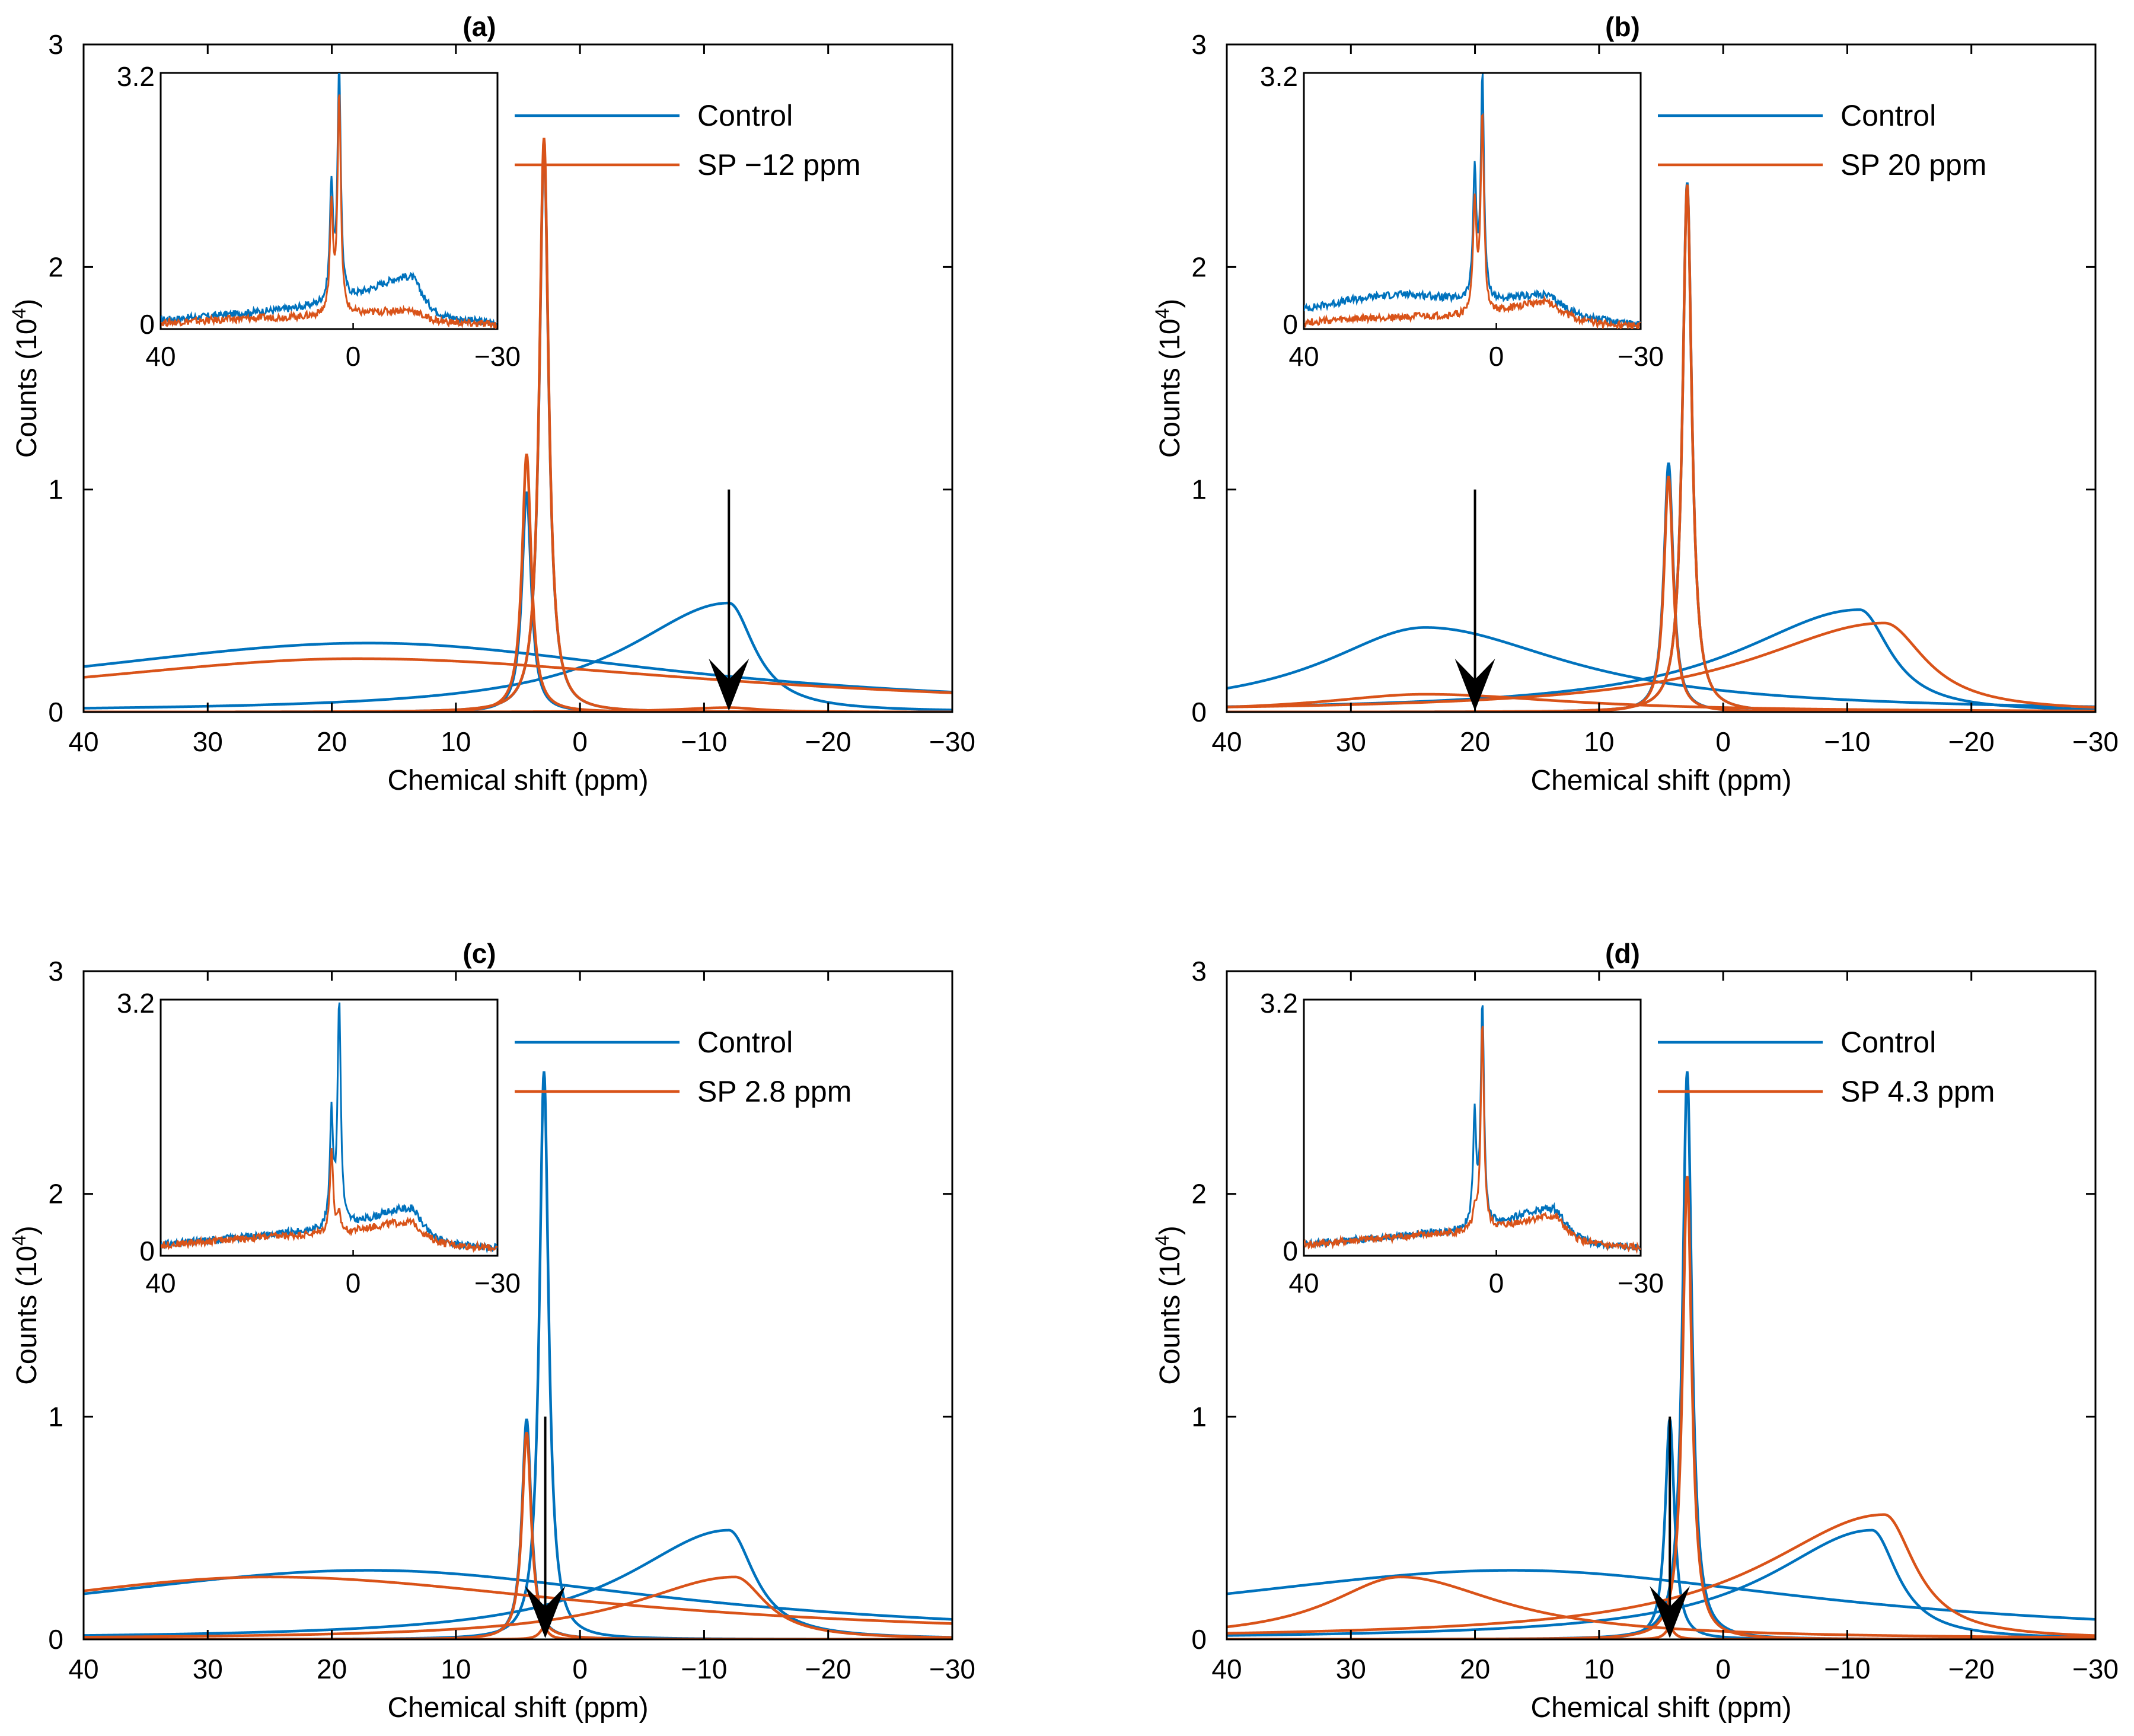  I want to click on legend: Control SP 4.3 ppm, so click(1826, 1067).